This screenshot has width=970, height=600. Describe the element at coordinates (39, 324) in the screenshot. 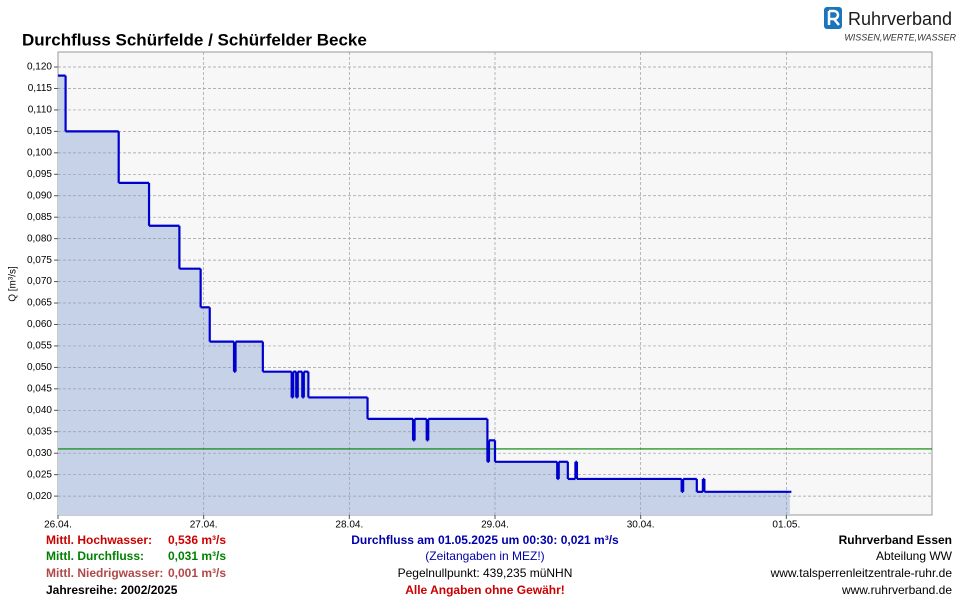

I see `y-tick-label: 0,060` at that location.